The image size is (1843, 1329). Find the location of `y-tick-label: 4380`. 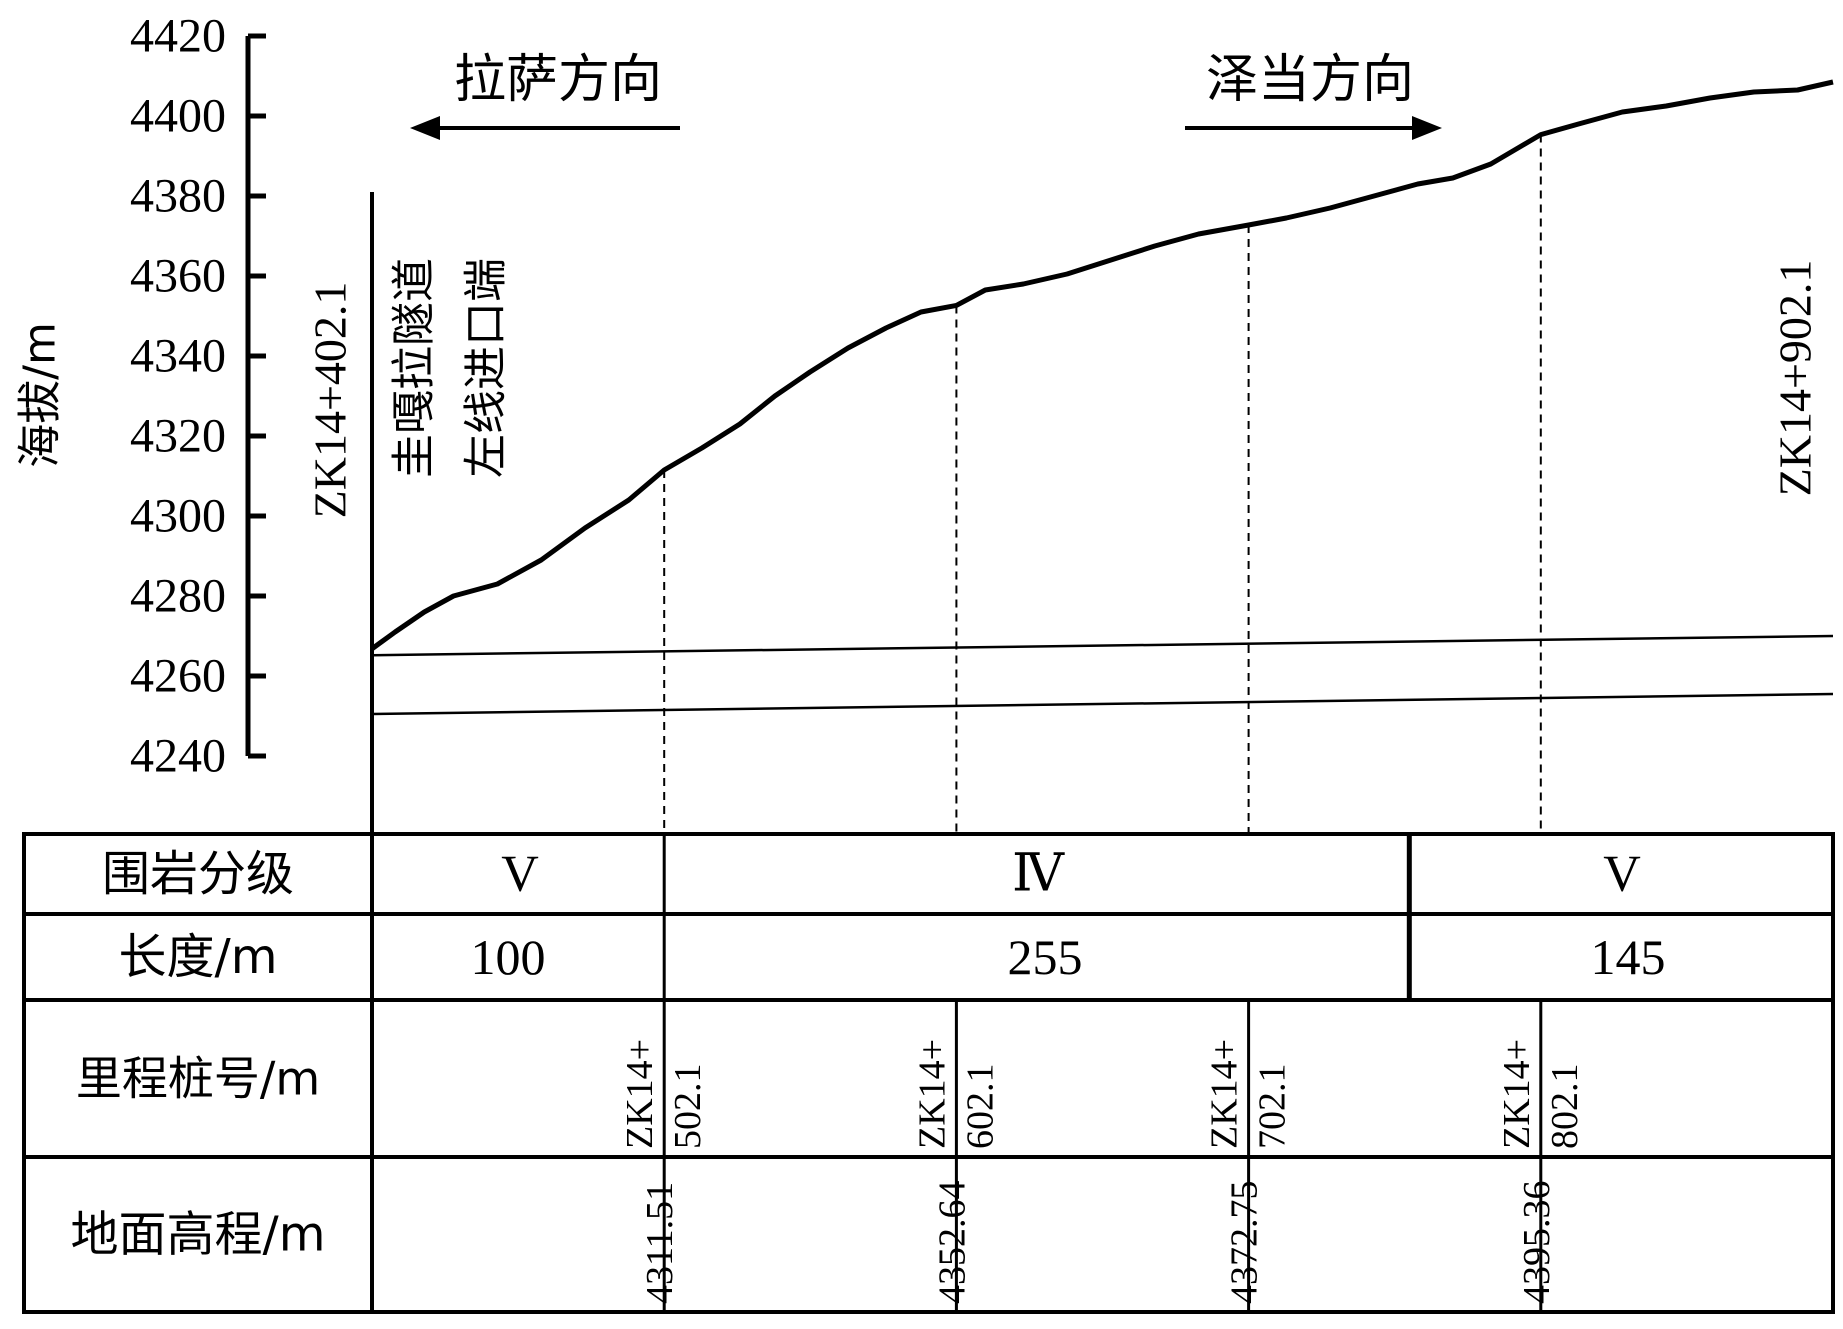

y-tick-label: 4380 is located at coordinates (178, 196).